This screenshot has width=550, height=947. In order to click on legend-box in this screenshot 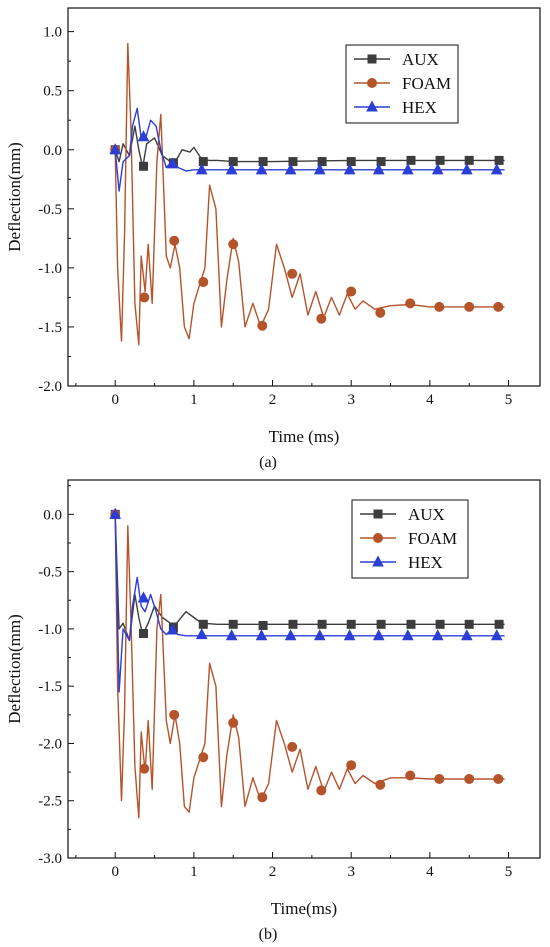, I will do `click(402, 84)`.